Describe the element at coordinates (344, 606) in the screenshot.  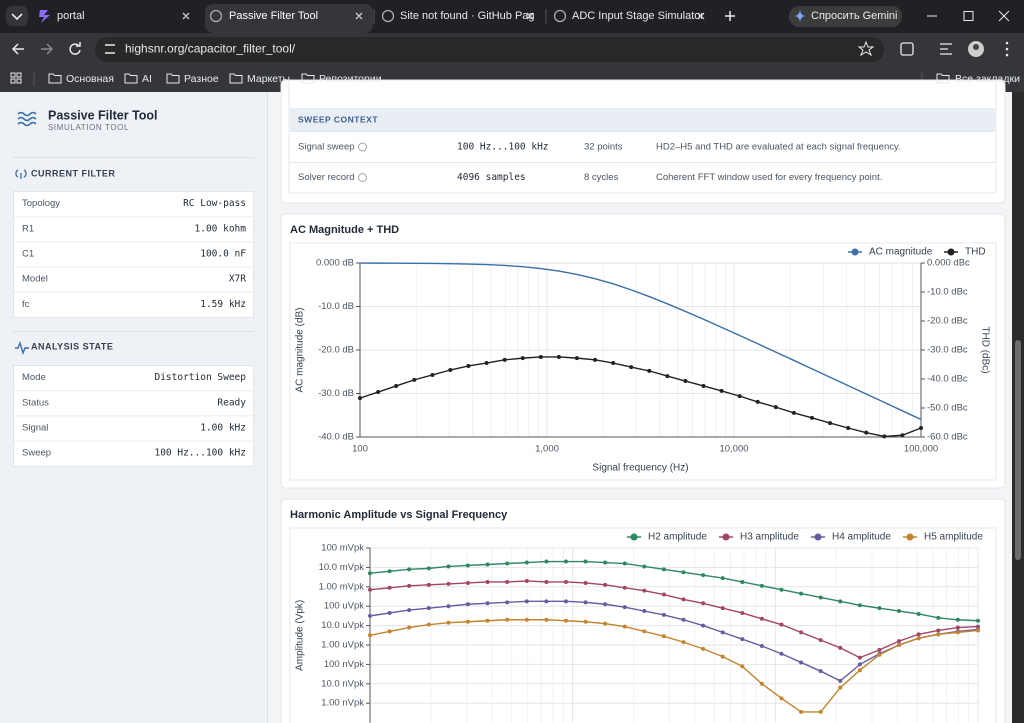
I see `y-tick-label: 100 uVpk` at that location.